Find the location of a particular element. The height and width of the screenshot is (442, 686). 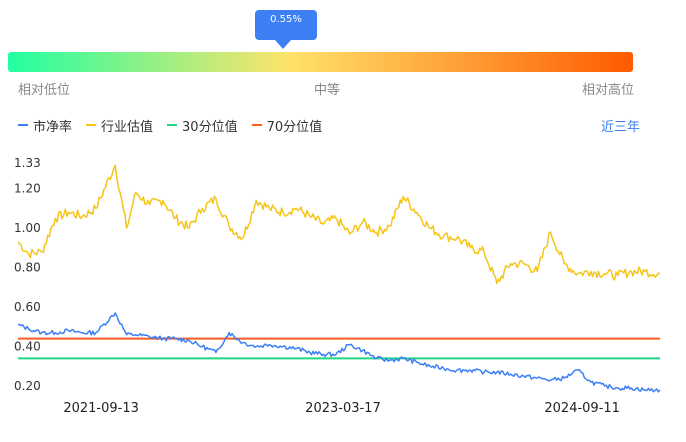

legend-item-industry: 行业估值 is located at coordinates (119, 125).